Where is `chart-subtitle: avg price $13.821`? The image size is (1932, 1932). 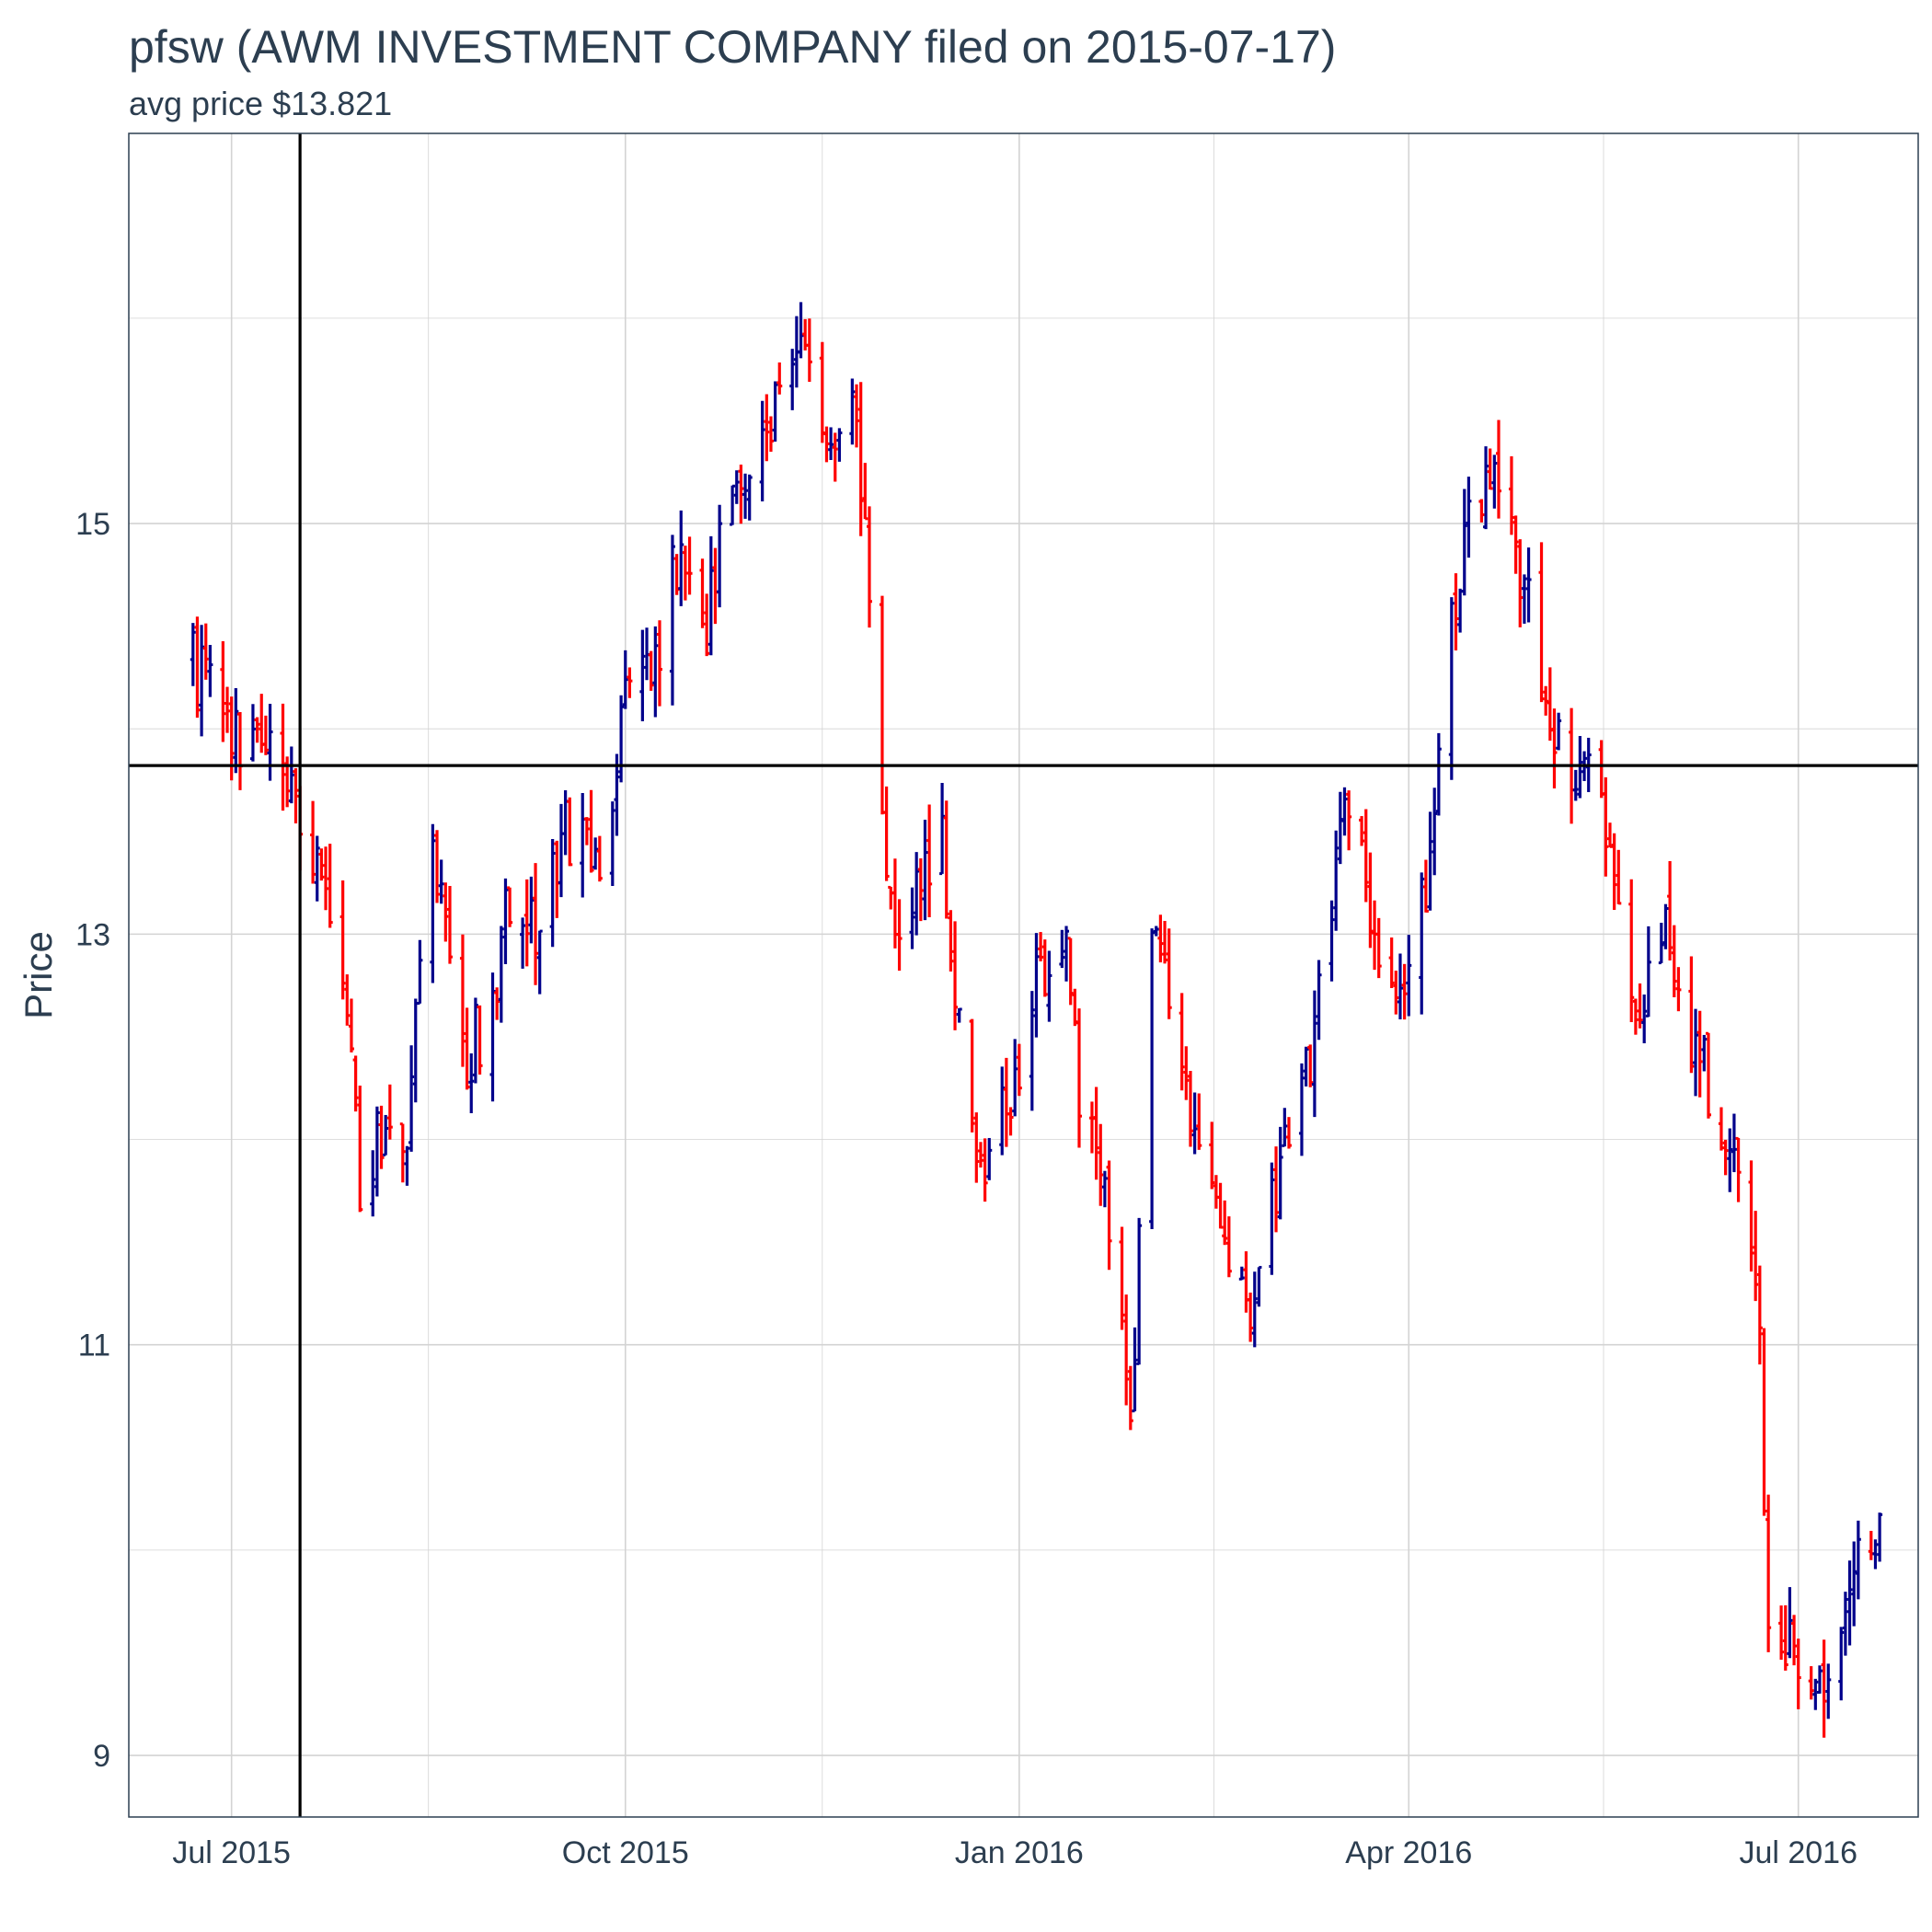 chart-subtitle: avg price $13.821 is located at coordinates (261, 103).